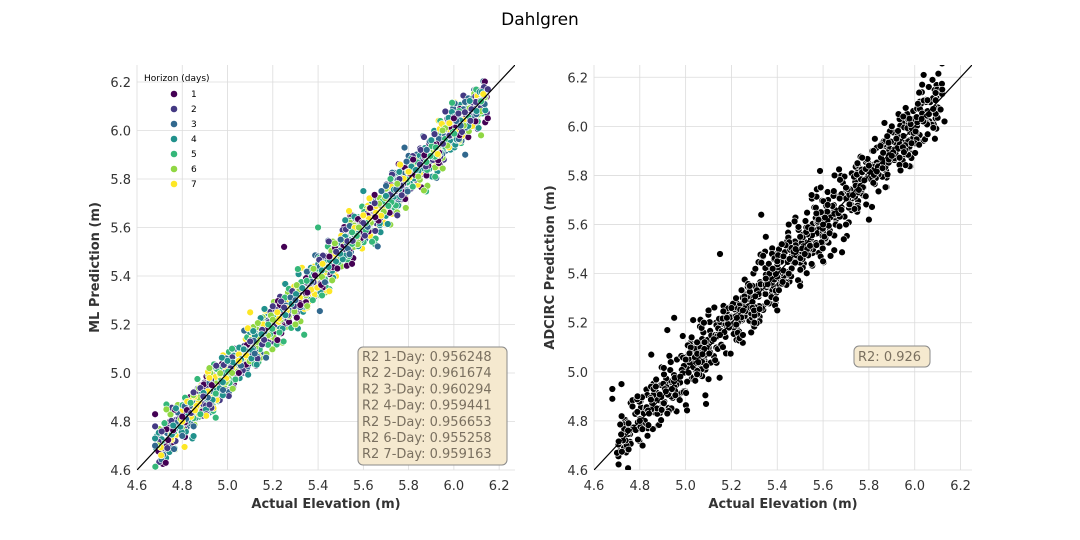 The height and width of the screenshot is (540, 1080). What do you see at coordinates (594, 486) in the screenshot?
I see `x-tick-label: 4.6` at bounding box center [594, 486].